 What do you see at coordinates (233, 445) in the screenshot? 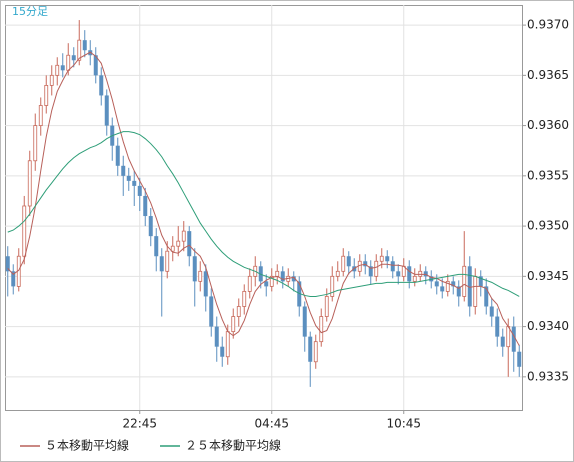
I see `legend-label: ２５本移動平均線` at bounding box center [233, 445].